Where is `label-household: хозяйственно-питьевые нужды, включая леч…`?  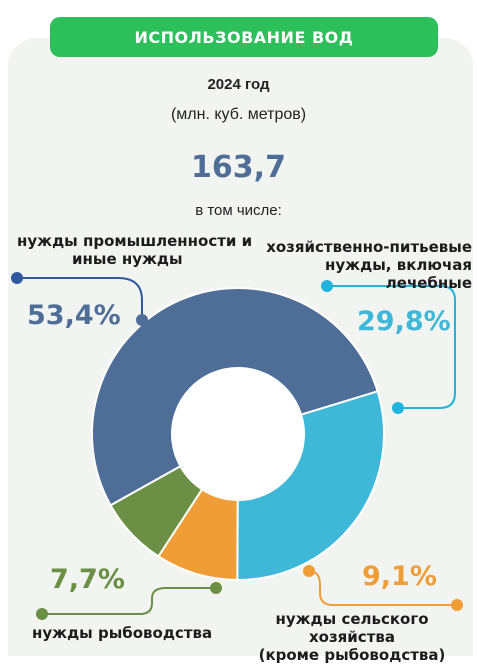
label-household: хозяйственно-питьевые нужды, включая леч… is located at coordinates (369, 265).